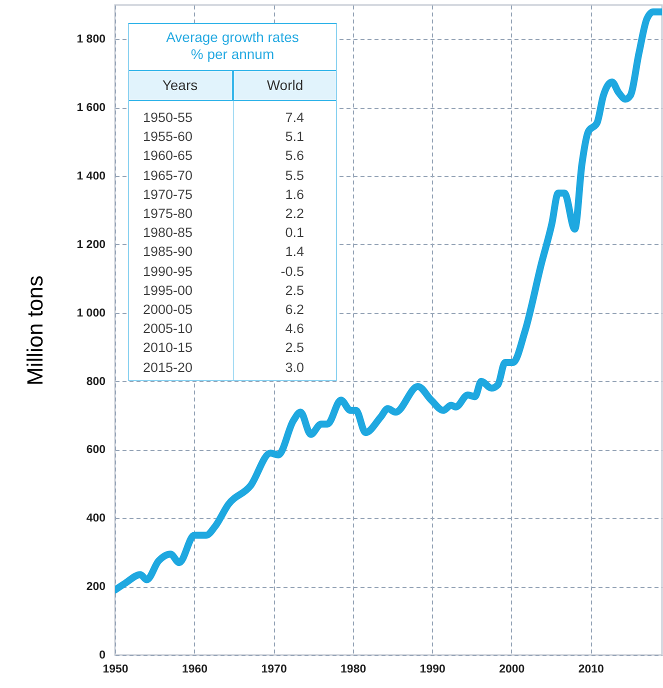  I want to click on x-tick-label: 1970, so click(274, 670).